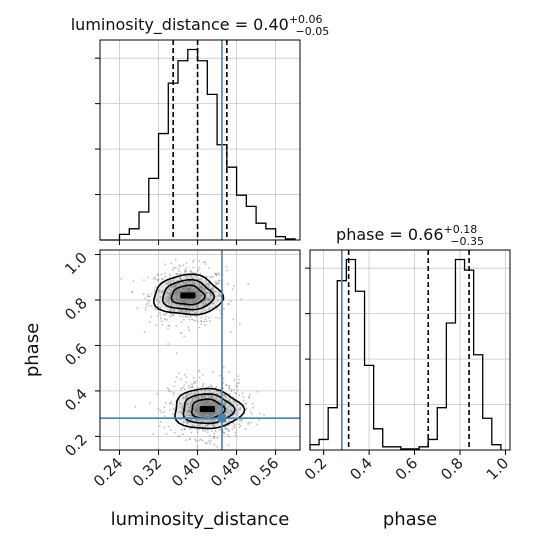 The height and width of the screenshot is (550, 550). Describe the element at coordinates (198, 144) in the screenshot. I see `lumdist-hist-histogram-step` at that location.